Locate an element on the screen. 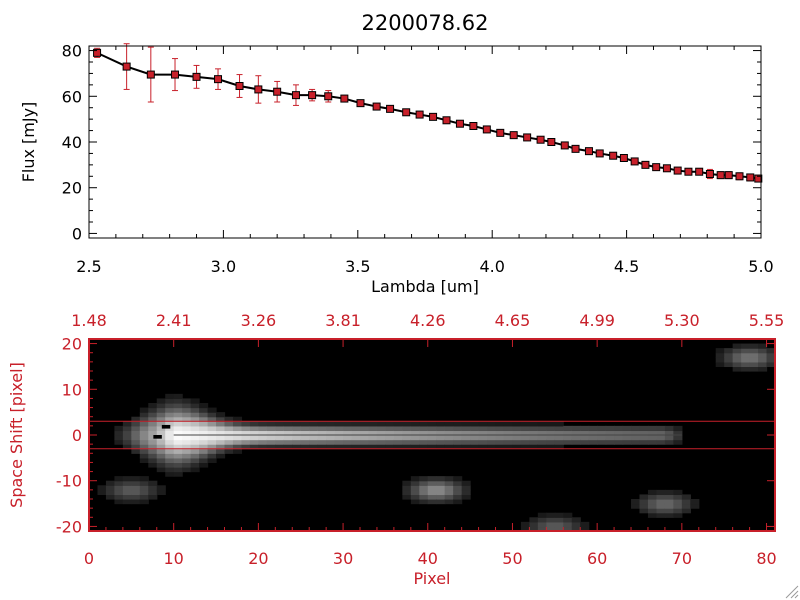  resize-grip is located at coordinates (792, 592).